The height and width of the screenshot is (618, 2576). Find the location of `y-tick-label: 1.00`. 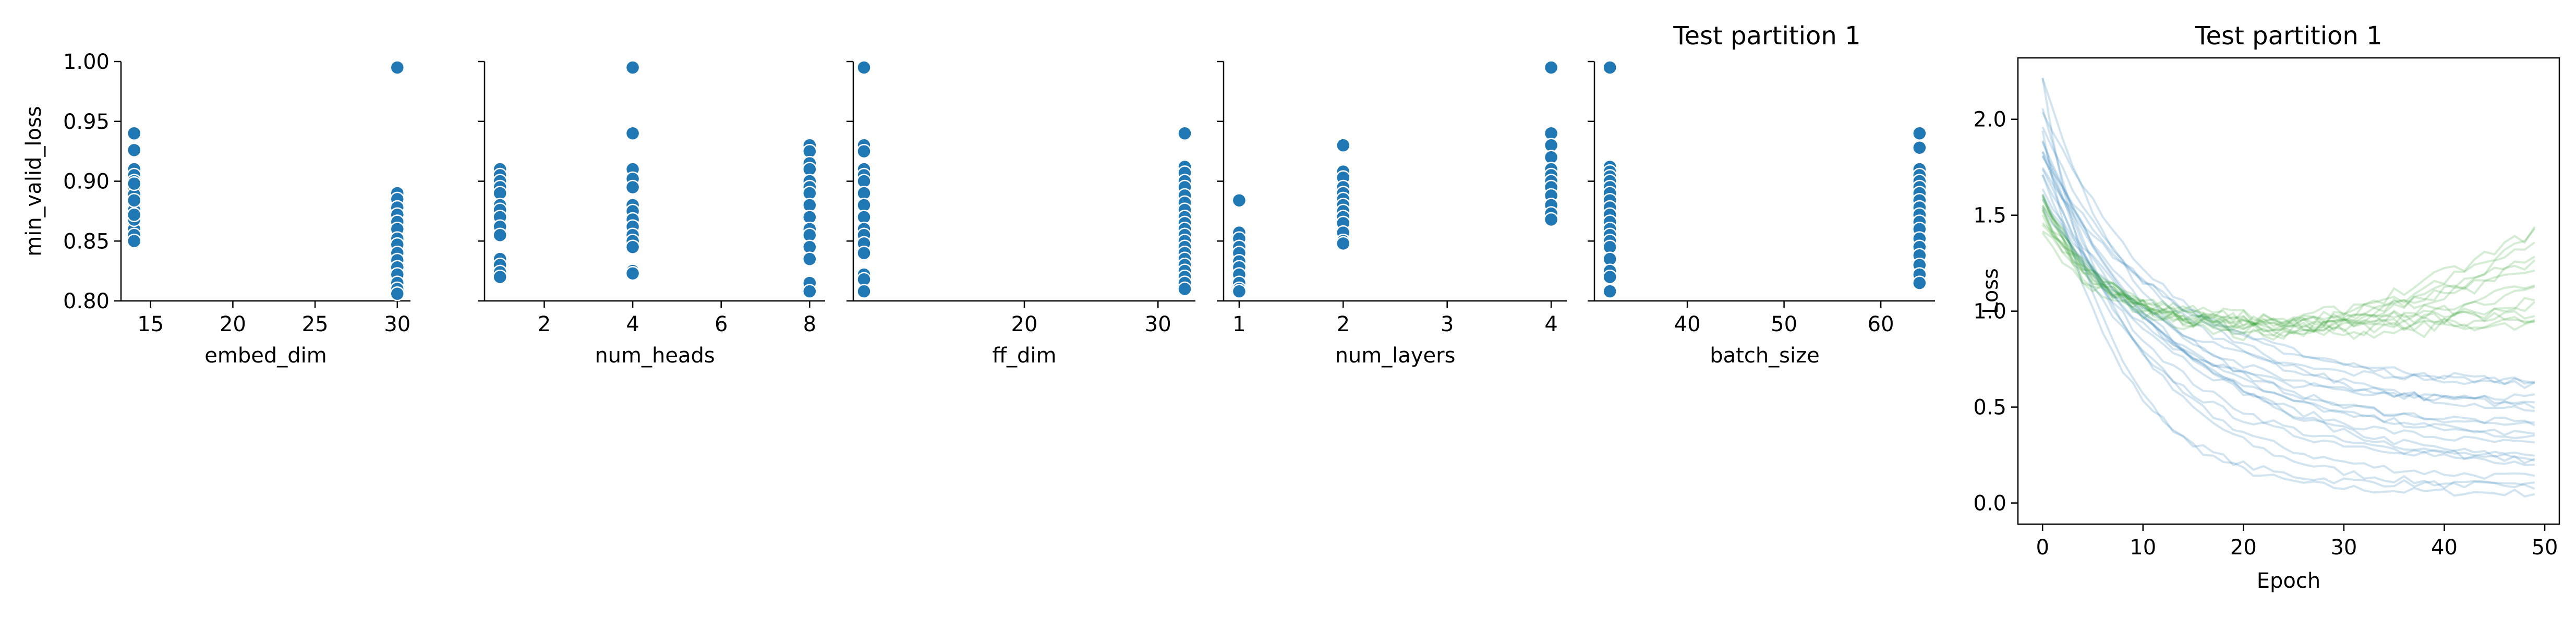

y-tick-label: 1.00 is located at coordinates (86, 62).